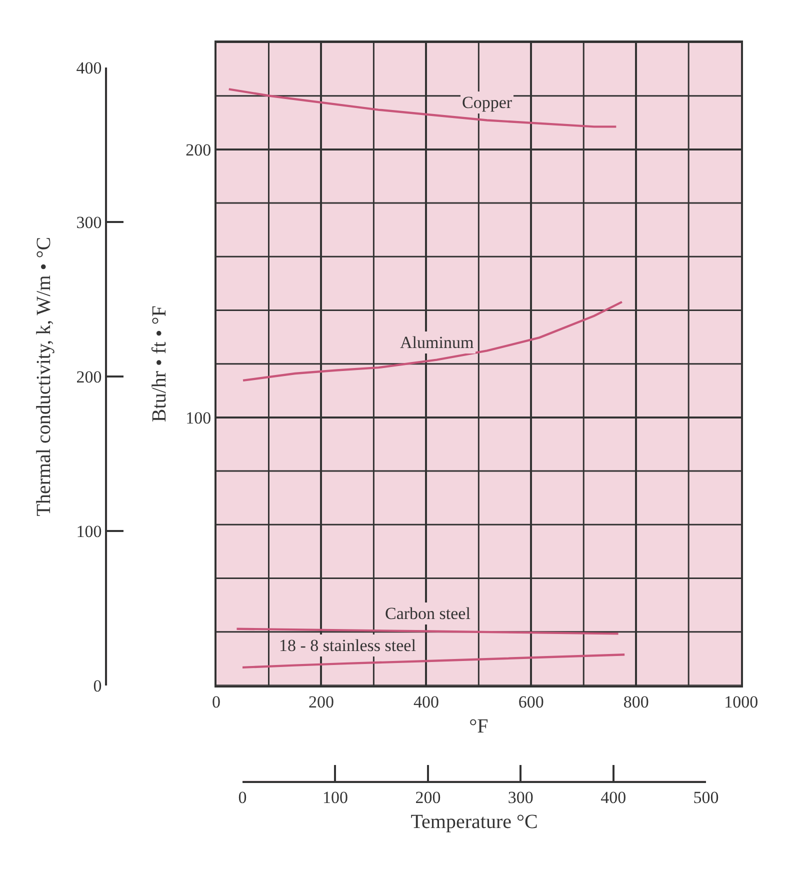 The width and height of the screenshot is (798, 871). What do you see at coordinates (216, 702) in the screenshot?
I see `x-tick-label: 0` at bounding box center [216, 702].